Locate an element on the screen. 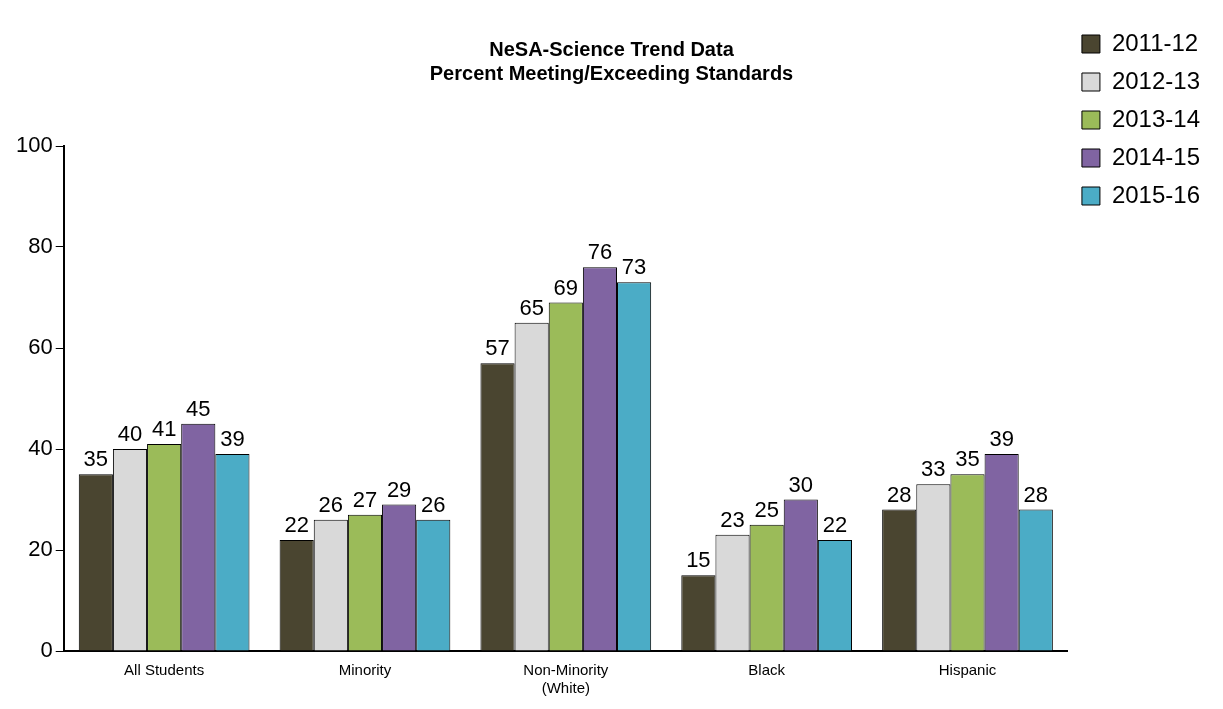 The image size is (1223, 709). data-label: 15 is located at coordinates (698, 560).